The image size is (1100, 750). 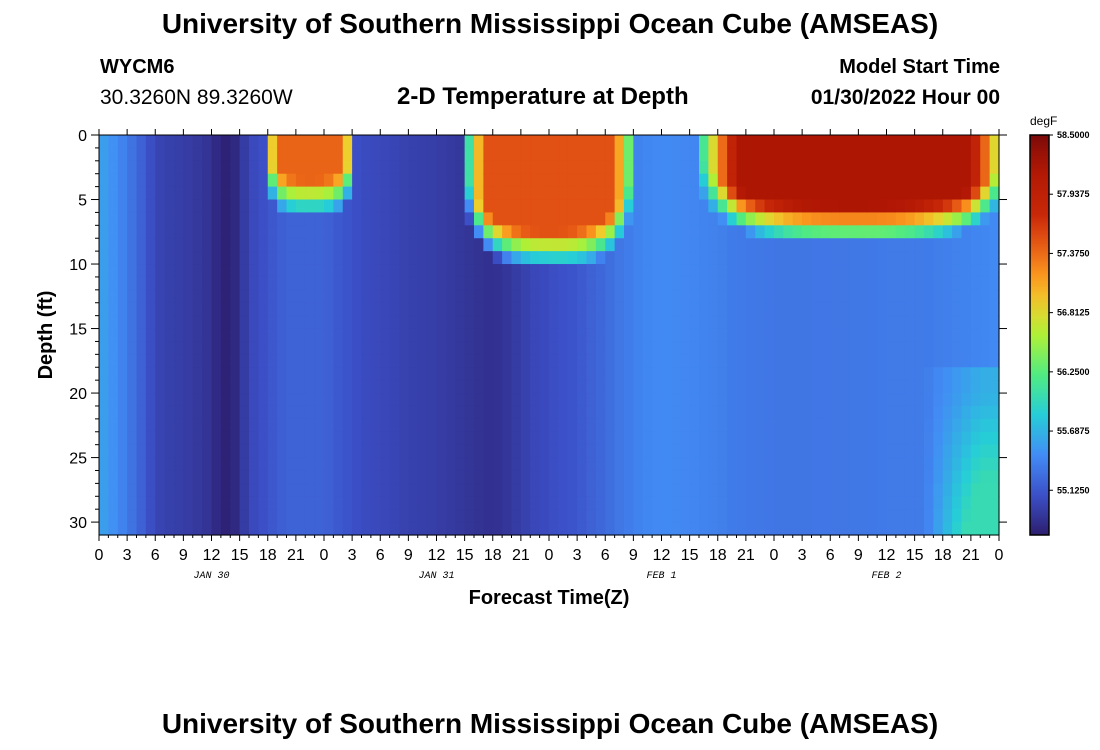 What do you see at coordinates (943, 555) in the screenshot?
I see `x-tick-label: 18` at bounding box center [943, 555].